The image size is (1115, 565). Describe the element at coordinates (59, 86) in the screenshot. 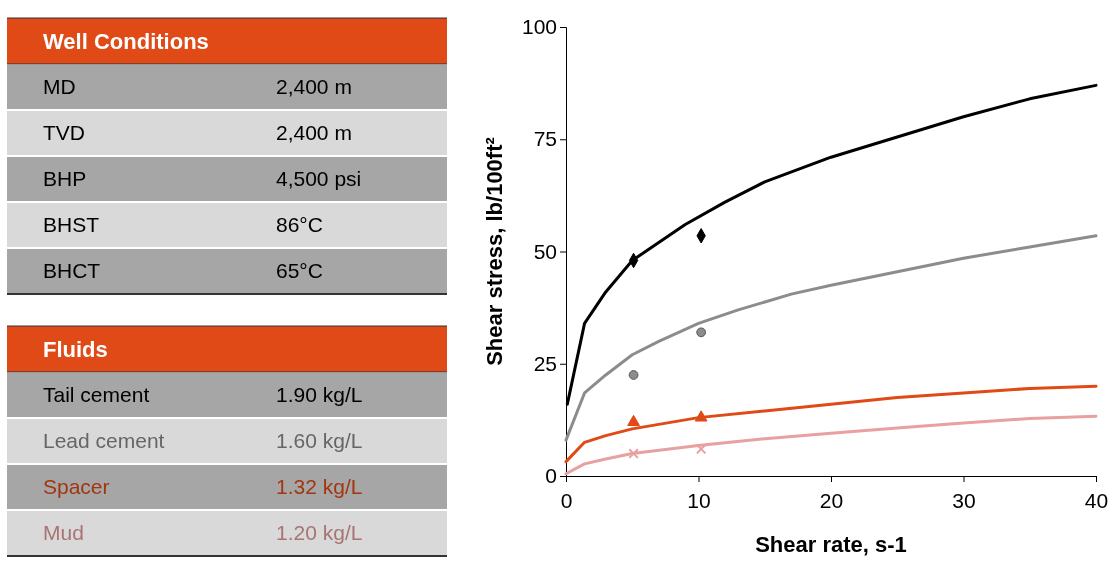

I see `text: MD` at that location.